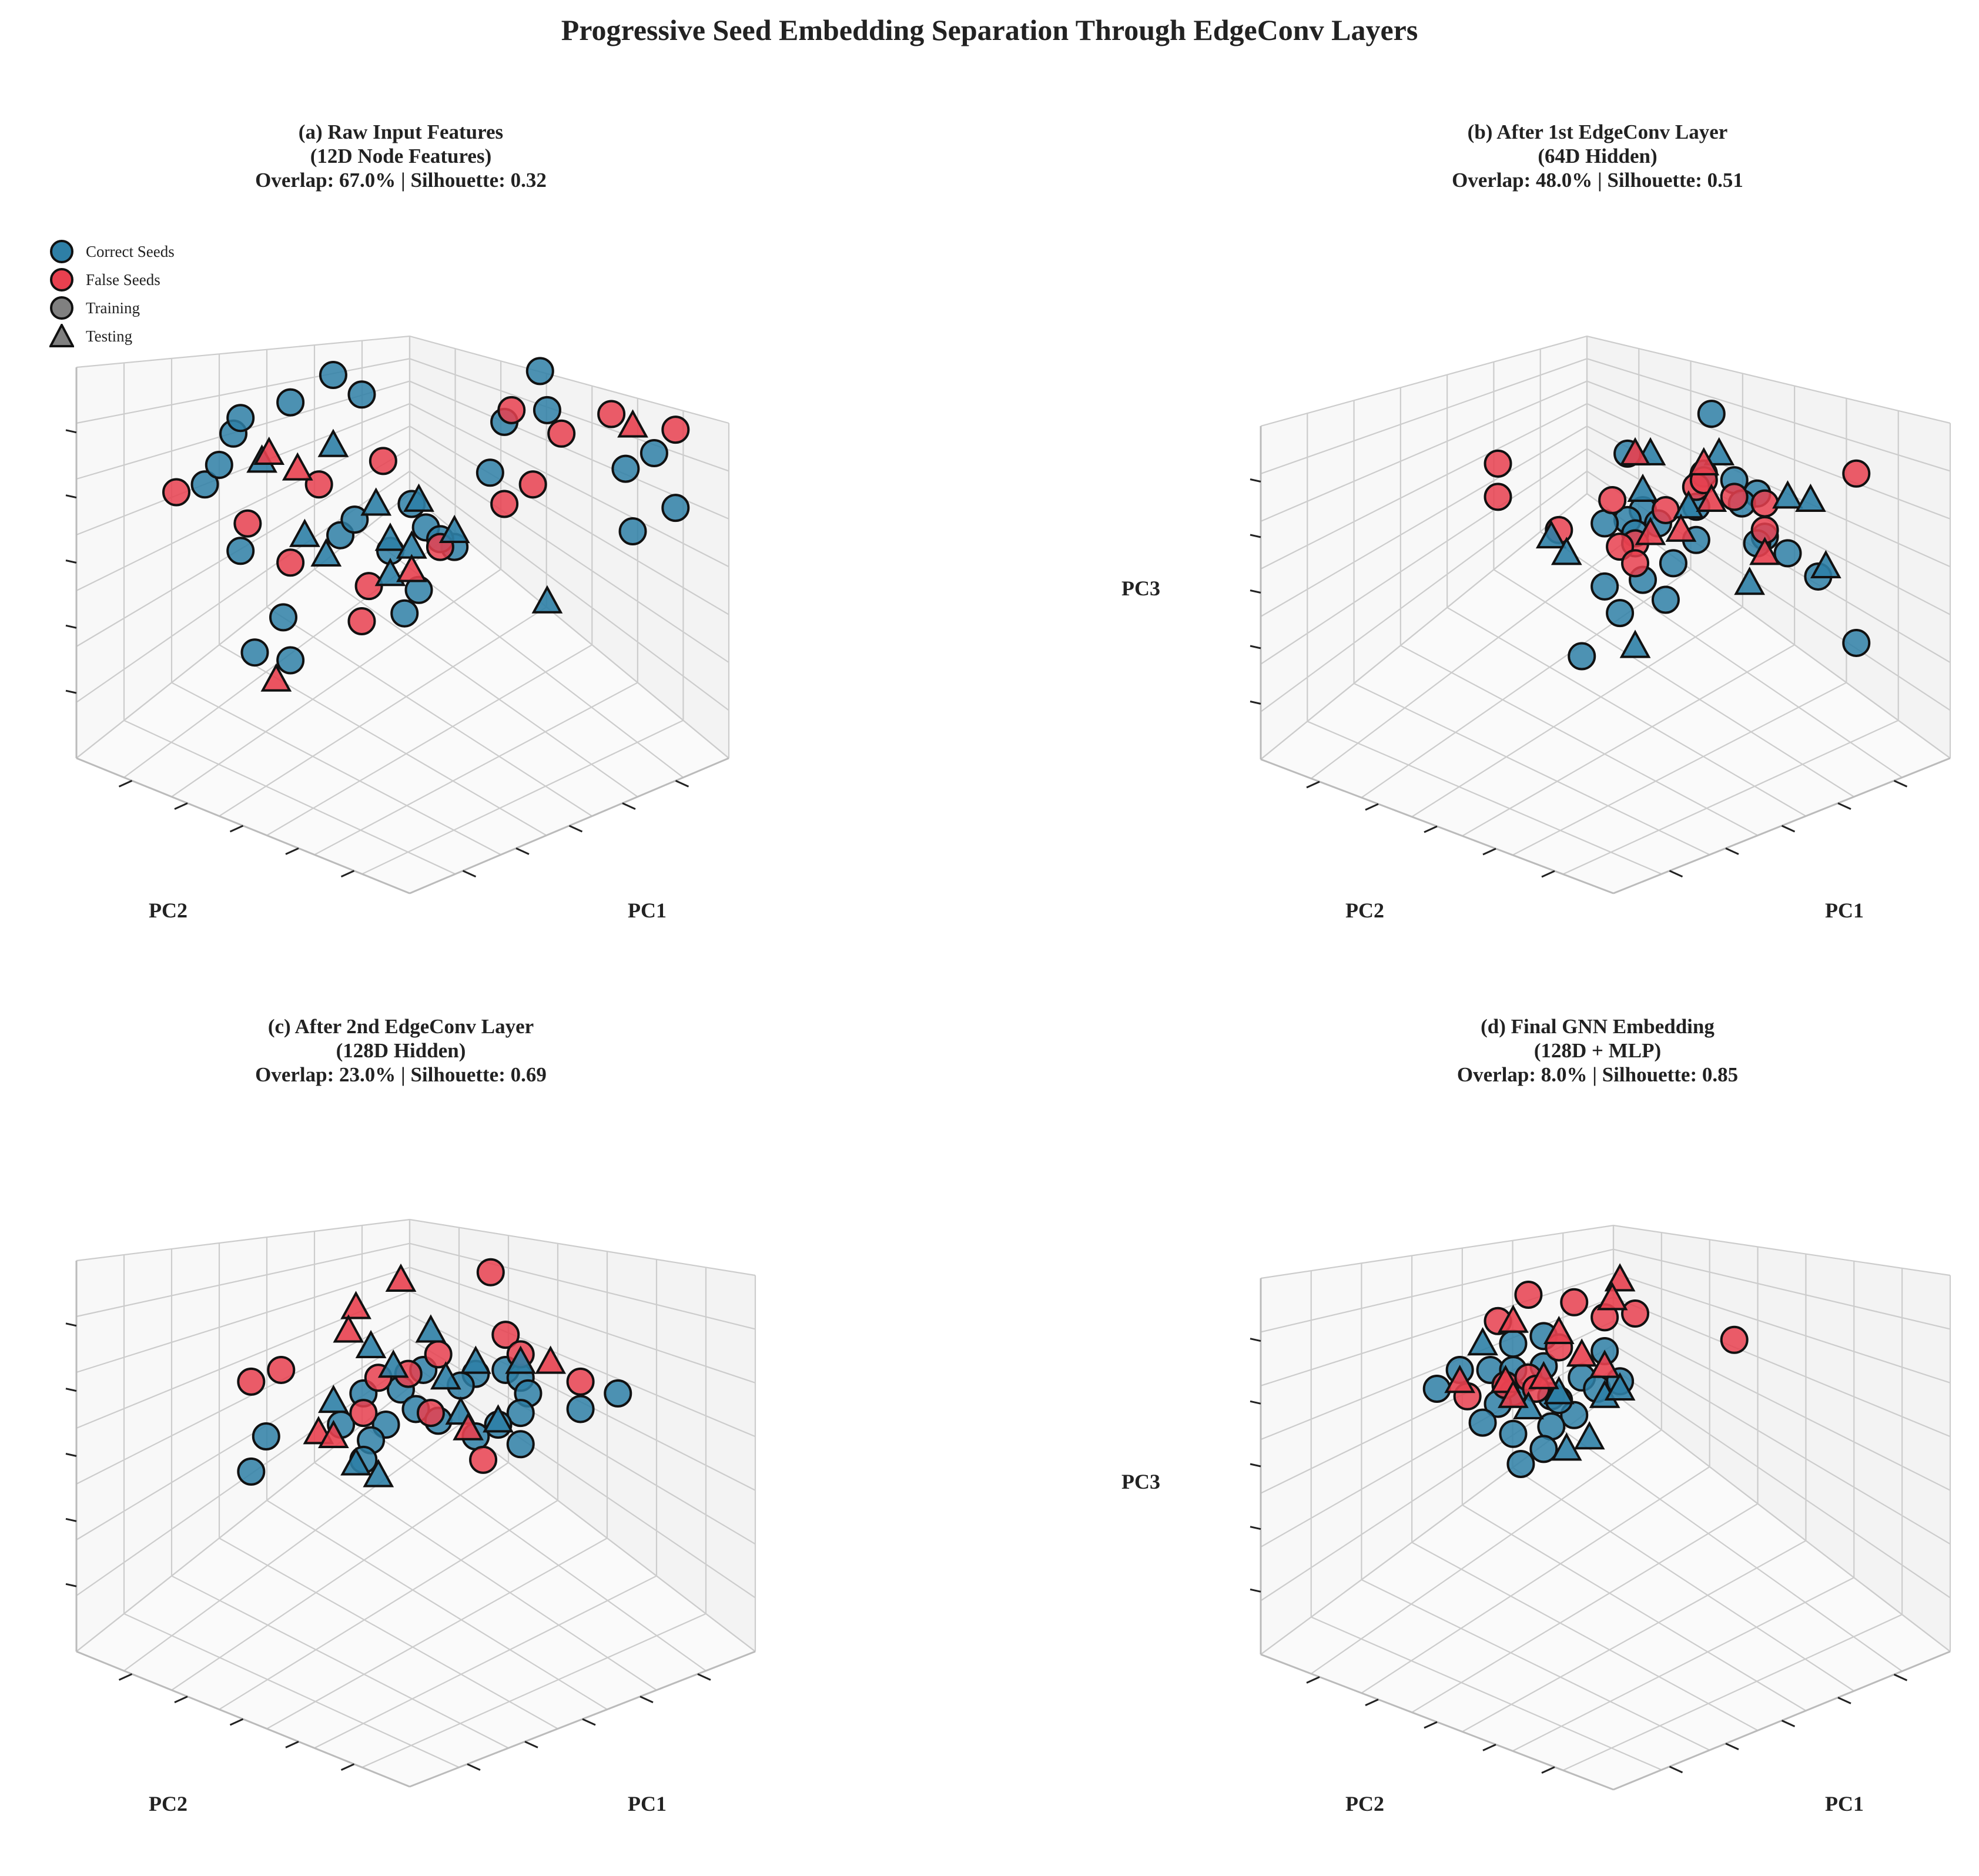 This screenshot has height=1876, width=1979. Describe the element at coordinates (112, 336) in the screenshot. I see `legend-item-testing: Testing` at that location.